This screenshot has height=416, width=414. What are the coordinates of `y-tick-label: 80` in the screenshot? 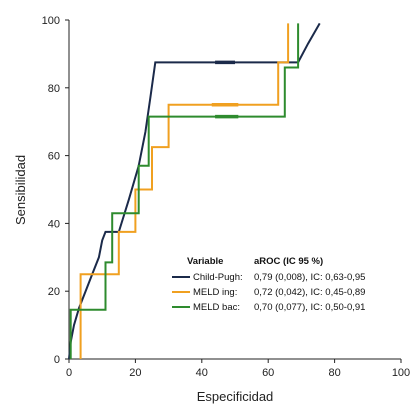 It's located at (54, 89).